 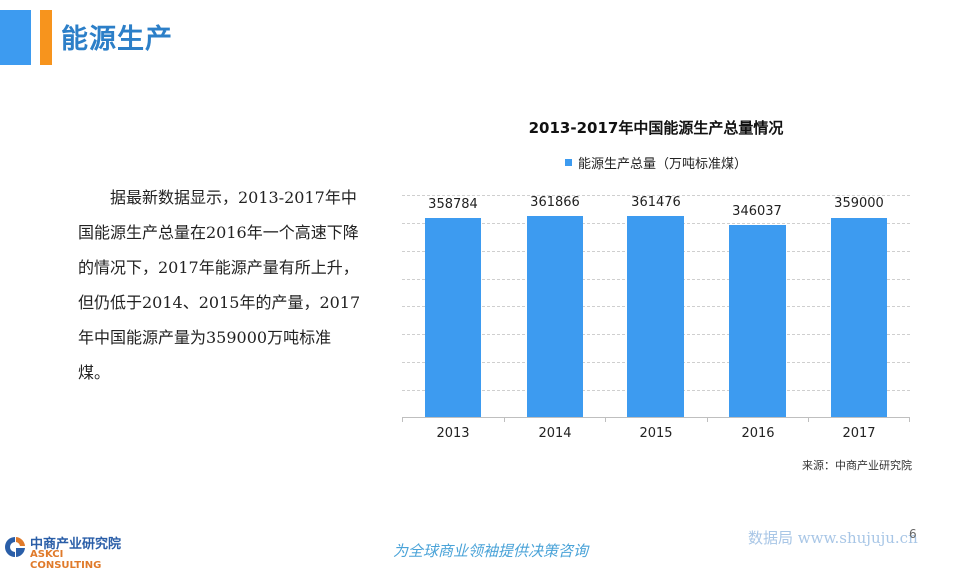 What do you see at coordinates (913, 534) in the screenshot?
I see `page-number: 6` at bounding box center [913, 534].